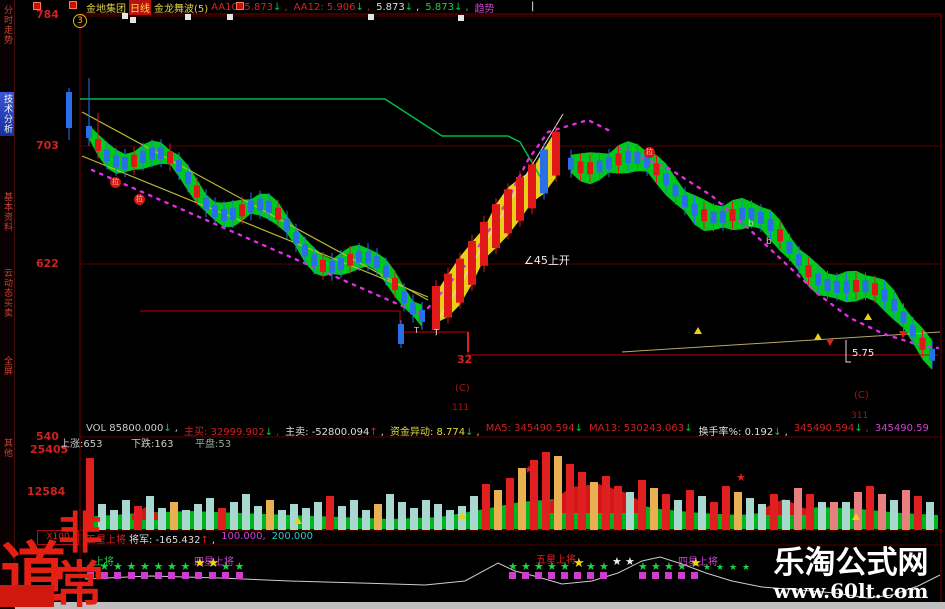 This screenshot has height=609, width=945. Describe the element at coordinates (49, 449) in the screenshot. I see `vol-label-25405: 25405` at that location.